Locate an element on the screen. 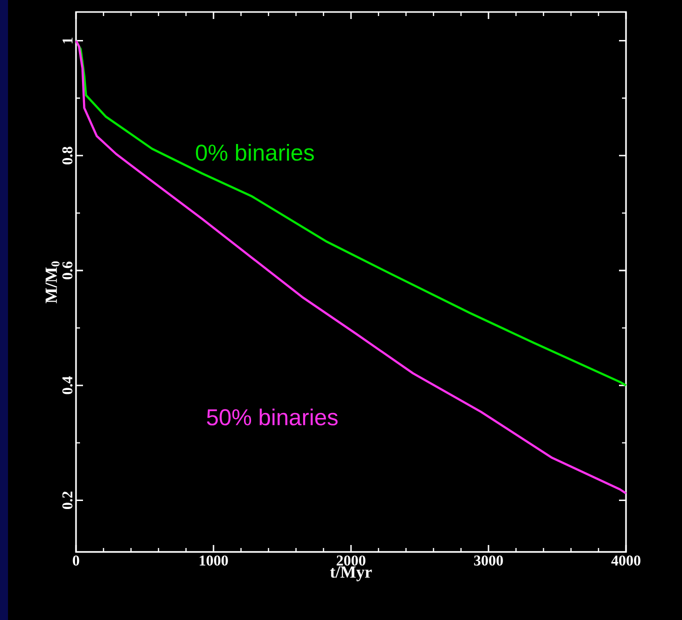 The height and width of the screenshot is (620, 682). y-tick-label: 0.8 is located at coordinates (67, 155).